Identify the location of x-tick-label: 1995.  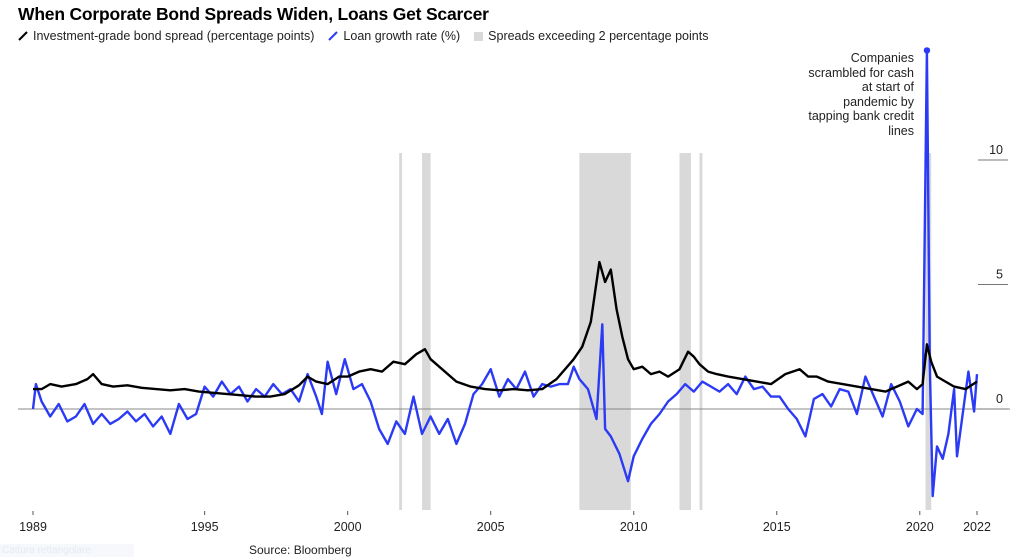
(205, 527).